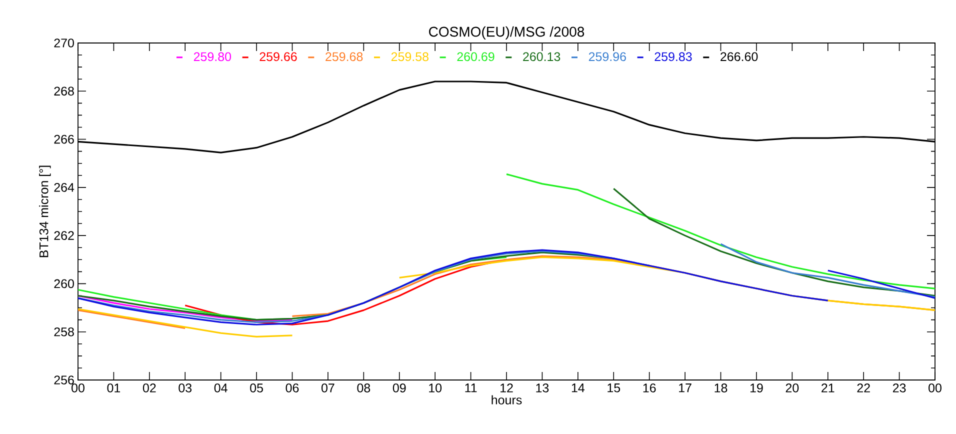 Image resolution: width=956 pixels, height=434 pixels. Describe the element at coordinates (213, 57) in the screenshot. I see `legend-label: 259.80` at that location.